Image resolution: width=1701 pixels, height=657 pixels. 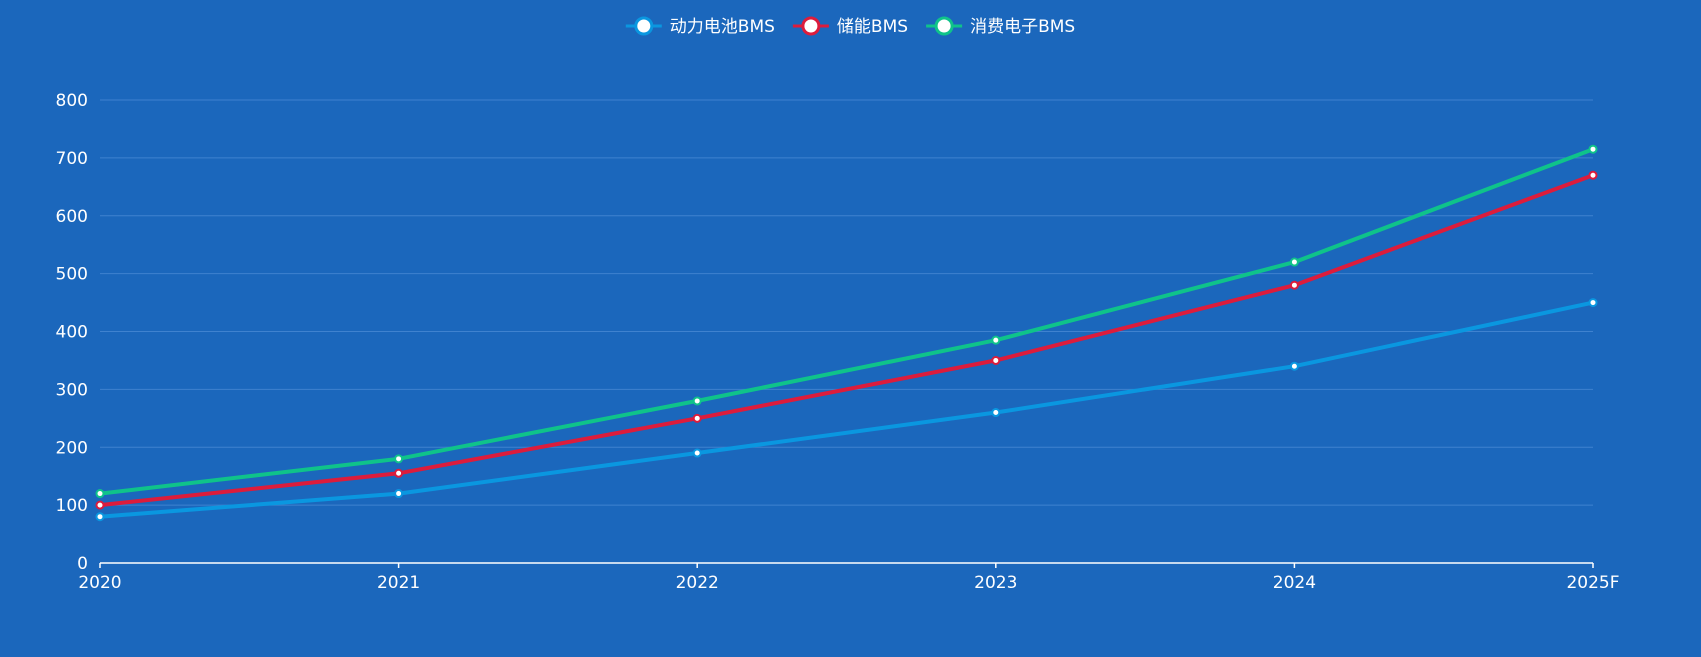 What do you see at coordinates (697, 583) in the screenshot?
I see `x-tick-label: 2022` at bounding box center [697, 583].